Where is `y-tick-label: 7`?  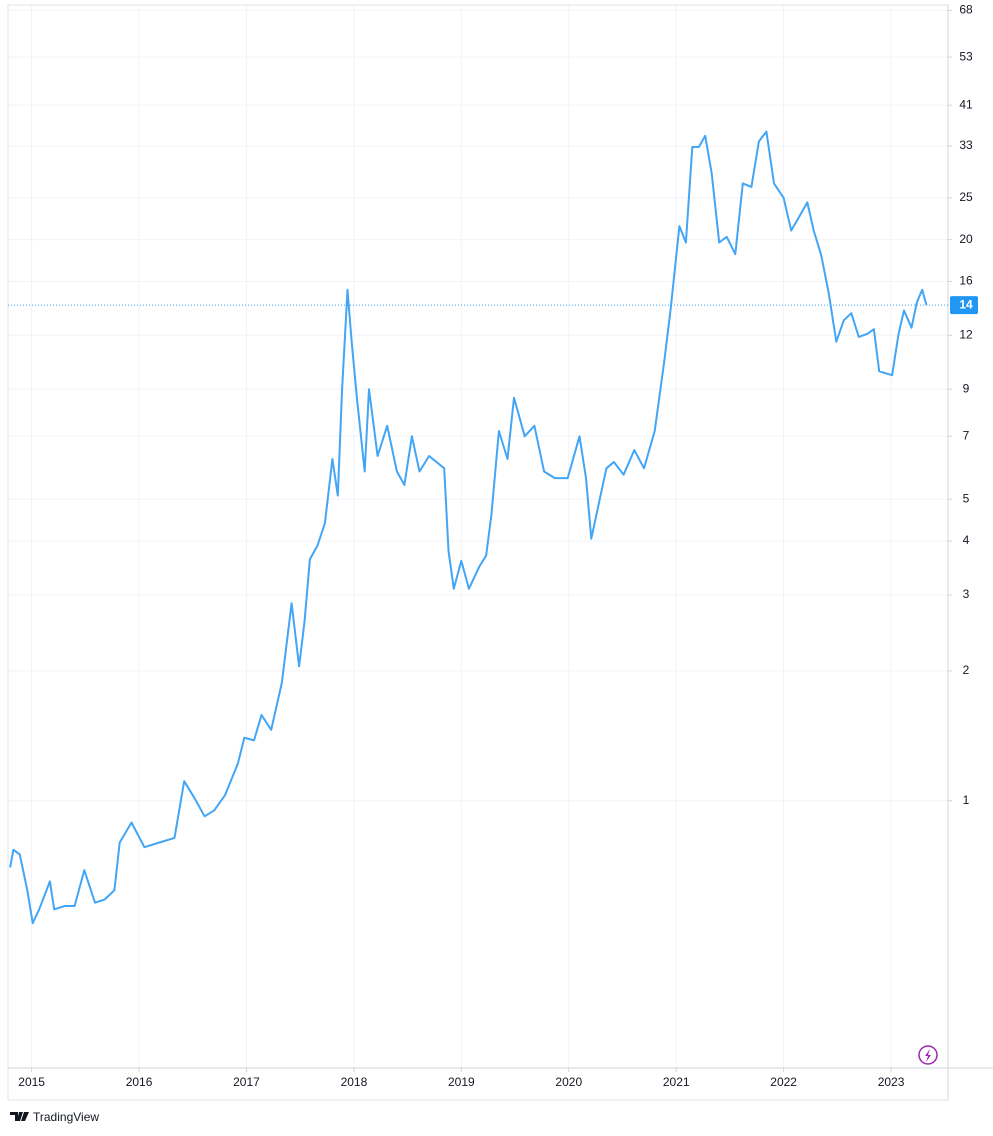 y-tick-label: 7 is located at coordinates (966, 435).